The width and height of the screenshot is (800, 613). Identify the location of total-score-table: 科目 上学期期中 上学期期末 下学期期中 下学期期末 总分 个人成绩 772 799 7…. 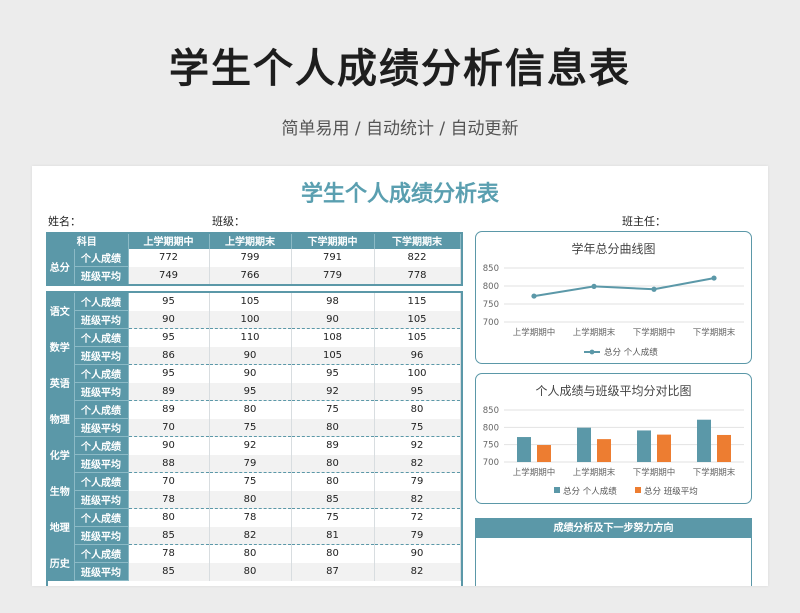
(253, 258).